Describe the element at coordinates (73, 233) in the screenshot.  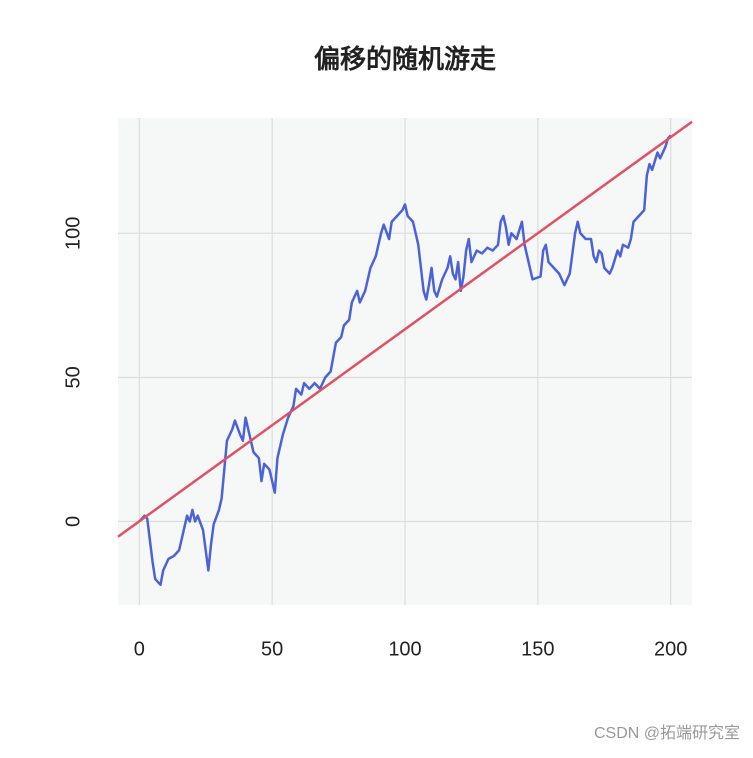
I see `y-tick-label: 100` at that location.